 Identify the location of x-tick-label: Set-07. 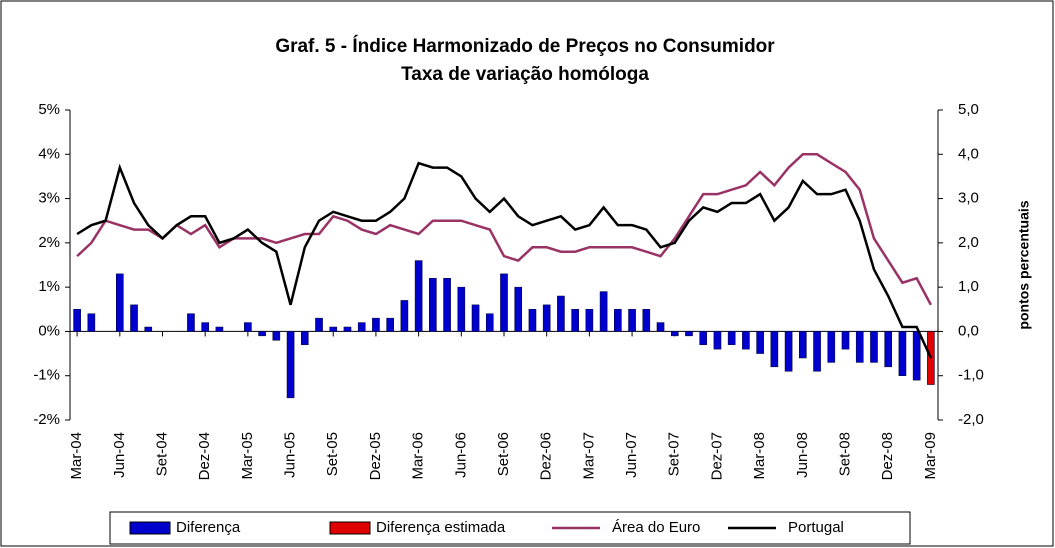
(674, 454).